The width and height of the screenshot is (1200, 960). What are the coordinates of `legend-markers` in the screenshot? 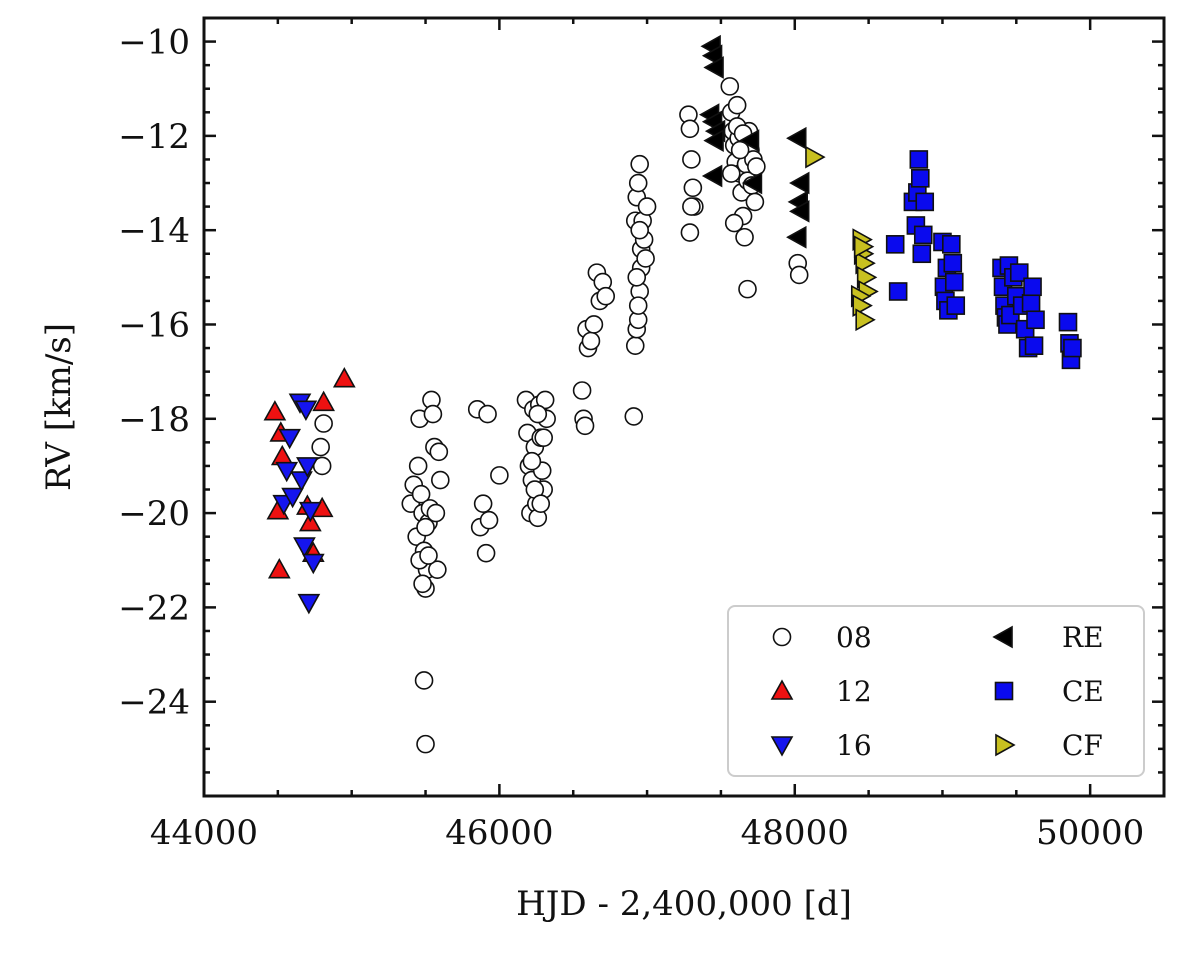 It's located at (893, 691).